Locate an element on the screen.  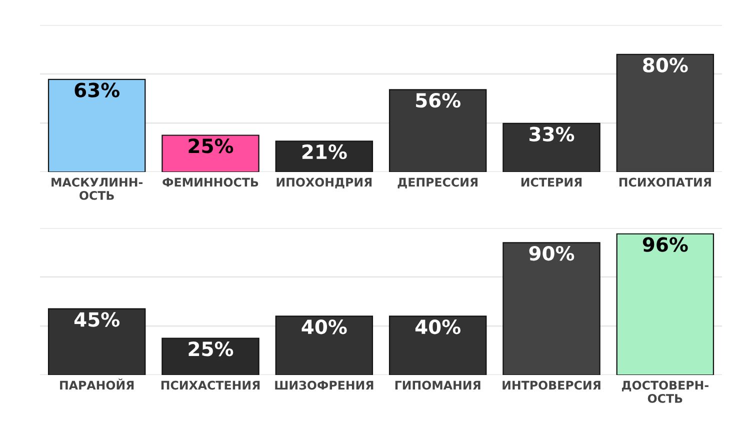
data-label: 90% is located at coordinates (551, 253).